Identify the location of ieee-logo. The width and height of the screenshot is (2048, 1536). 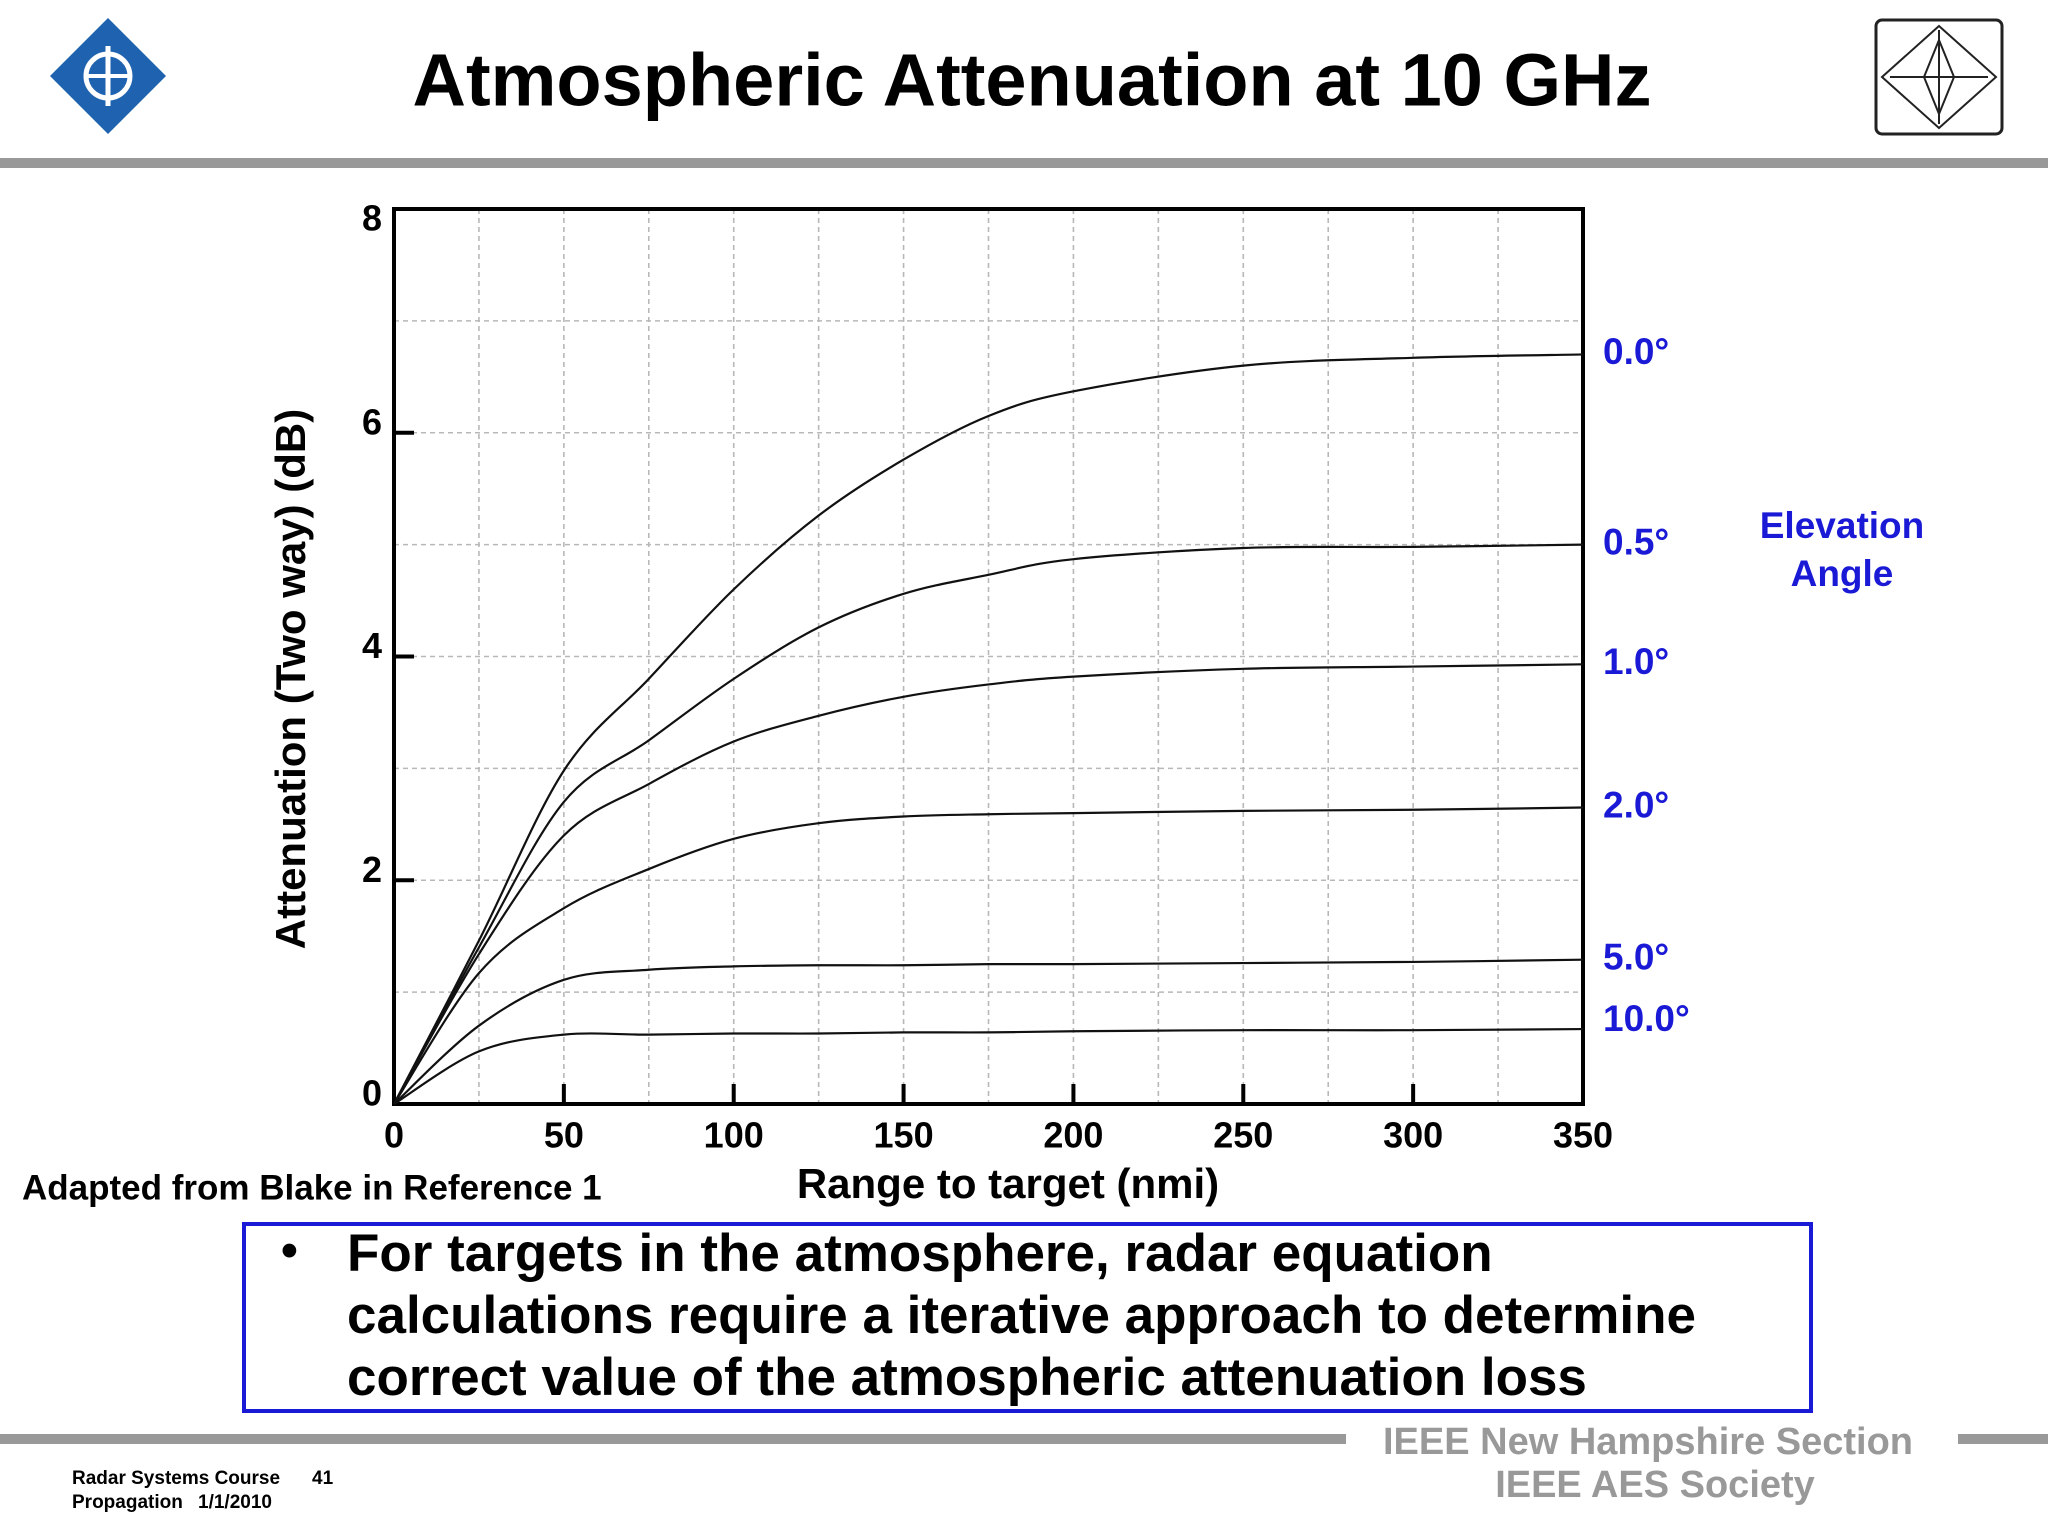
(108, 76).